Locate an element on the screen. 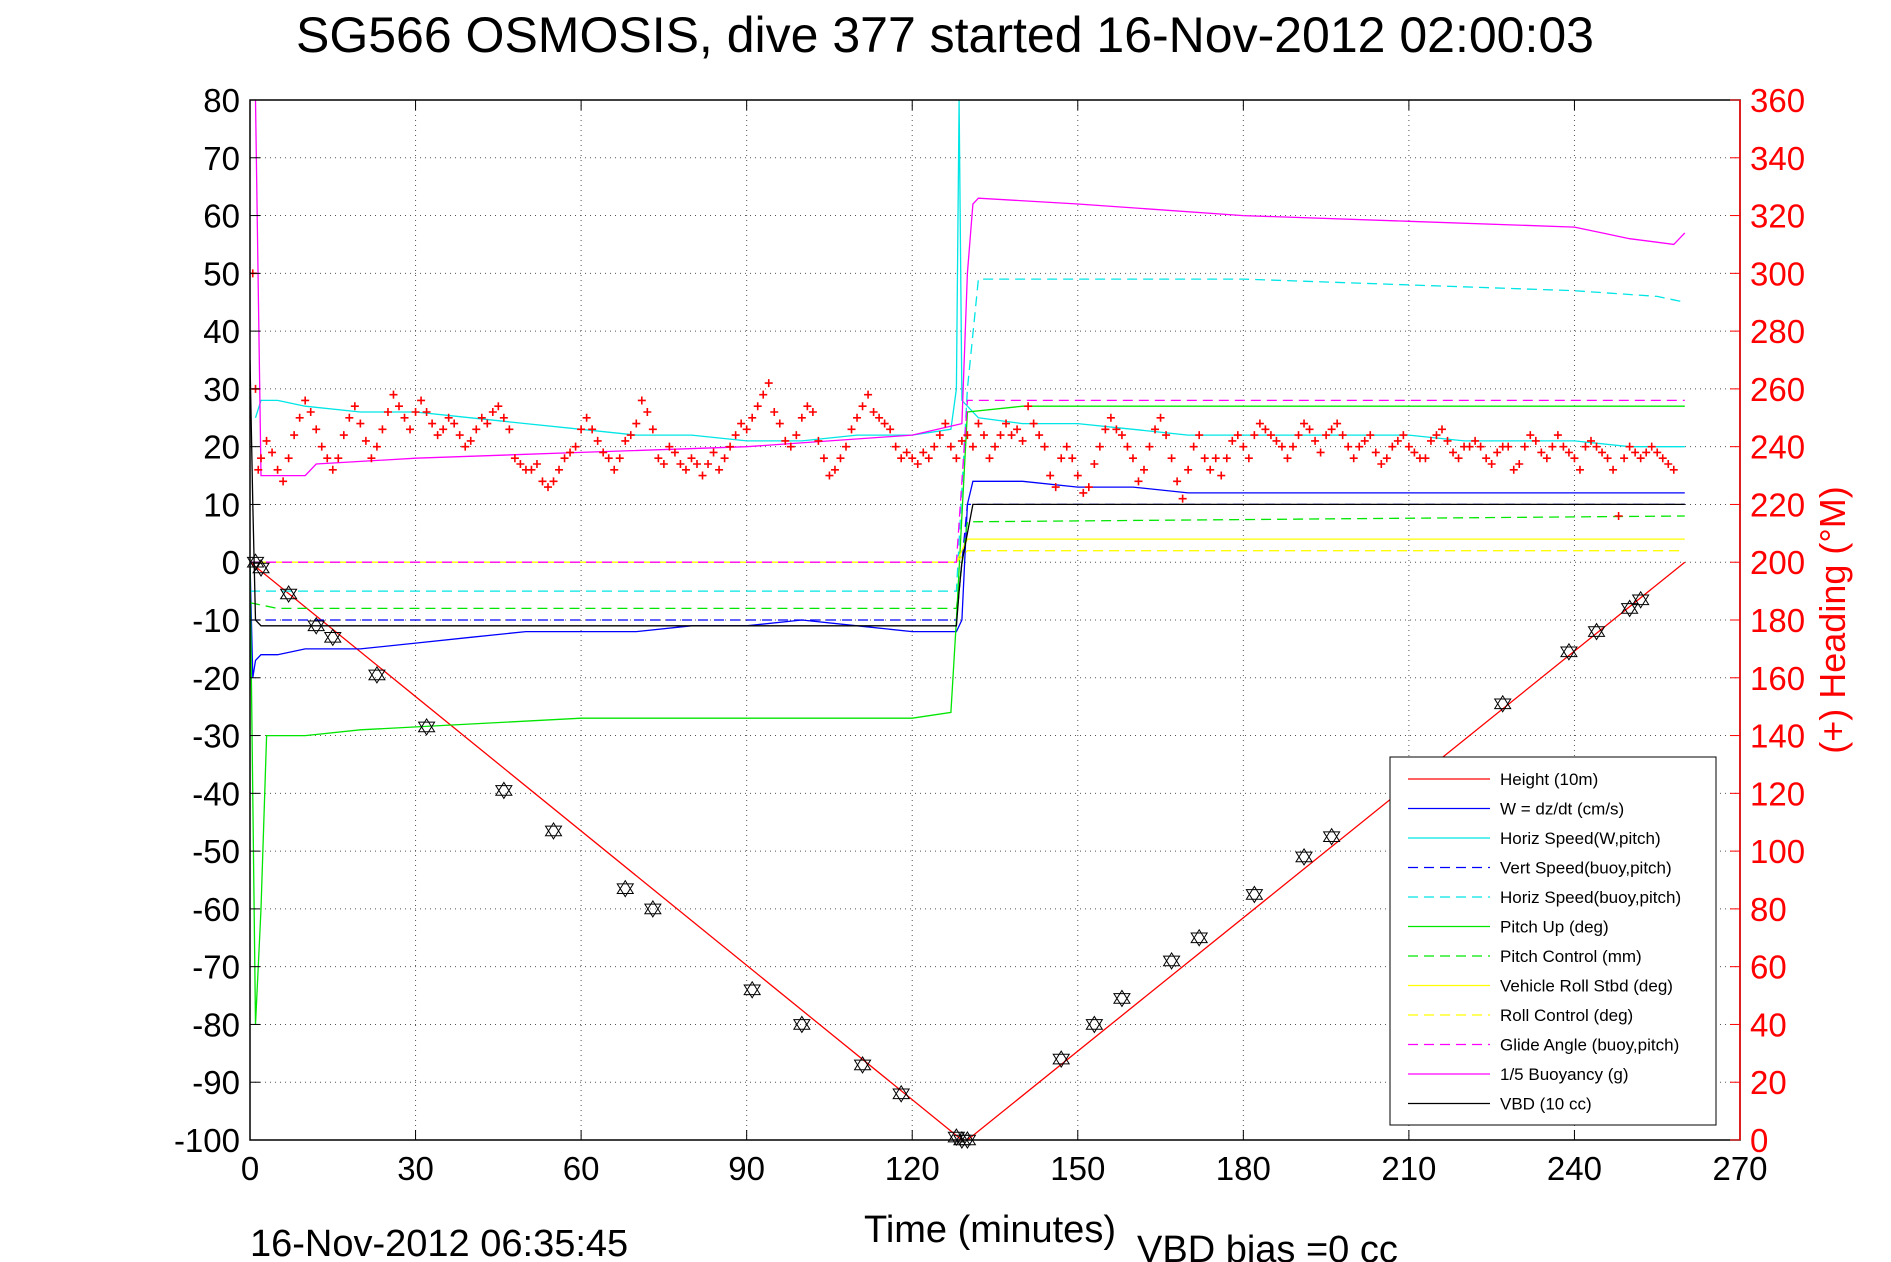 This screenshot has height=1262, width=1891. y-tick-label: -100 is located at coordinates (207, 1140).